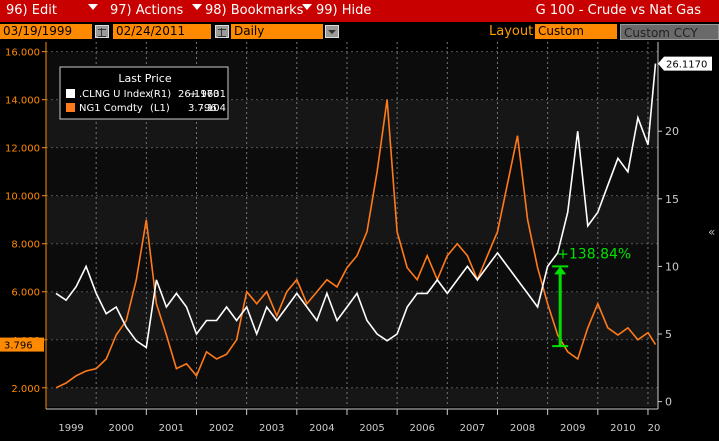 The image size is (719, 441). I want to click on left-axis-tick-label: 14.000, so click(22, 101).